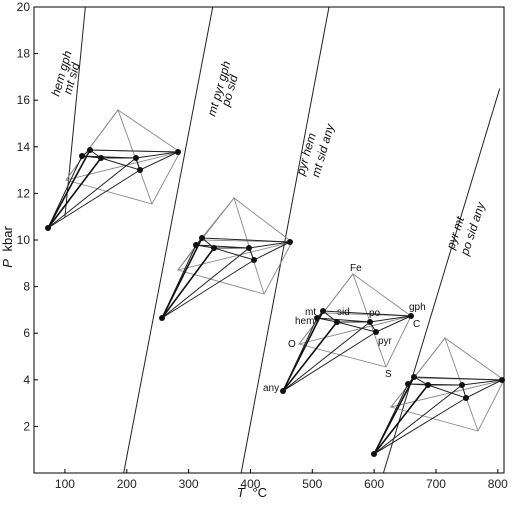 The width and height of the screenshot is (512, 505). Describe the element at coordinates (436, 484) in the screenshot. I see `x-tick-label: 700` at that location.